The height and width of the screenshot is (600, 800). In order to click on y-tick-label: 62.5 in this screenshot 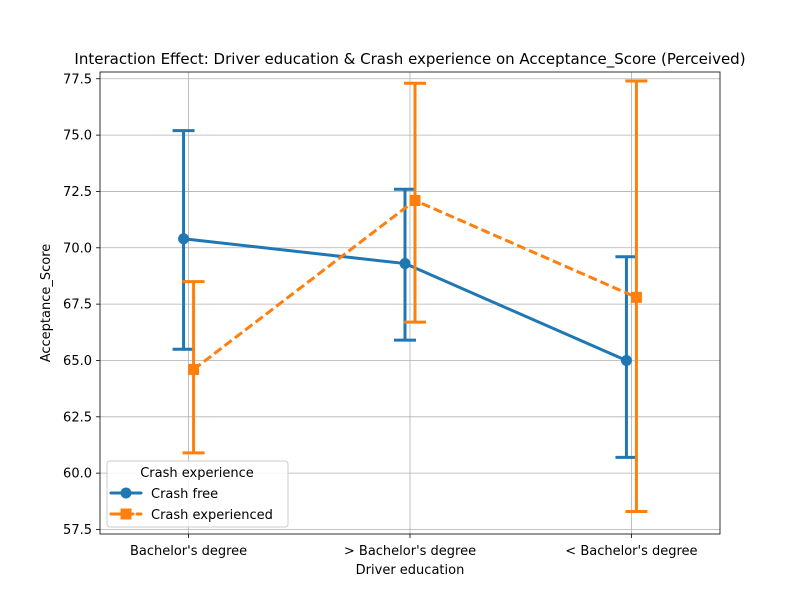, I will do `click(77, 417)`.